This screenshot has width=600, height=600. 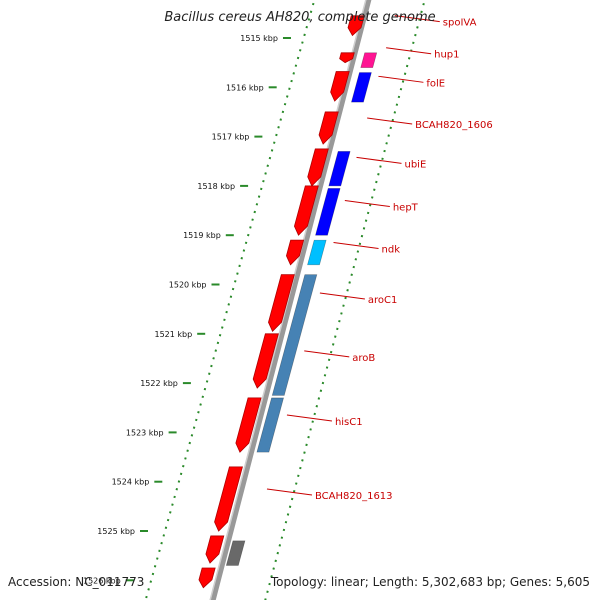 What do you see at coordinates (406, 208) in the screenshot?
I see `gene-label: hepT` at bounding box center [406, 208].